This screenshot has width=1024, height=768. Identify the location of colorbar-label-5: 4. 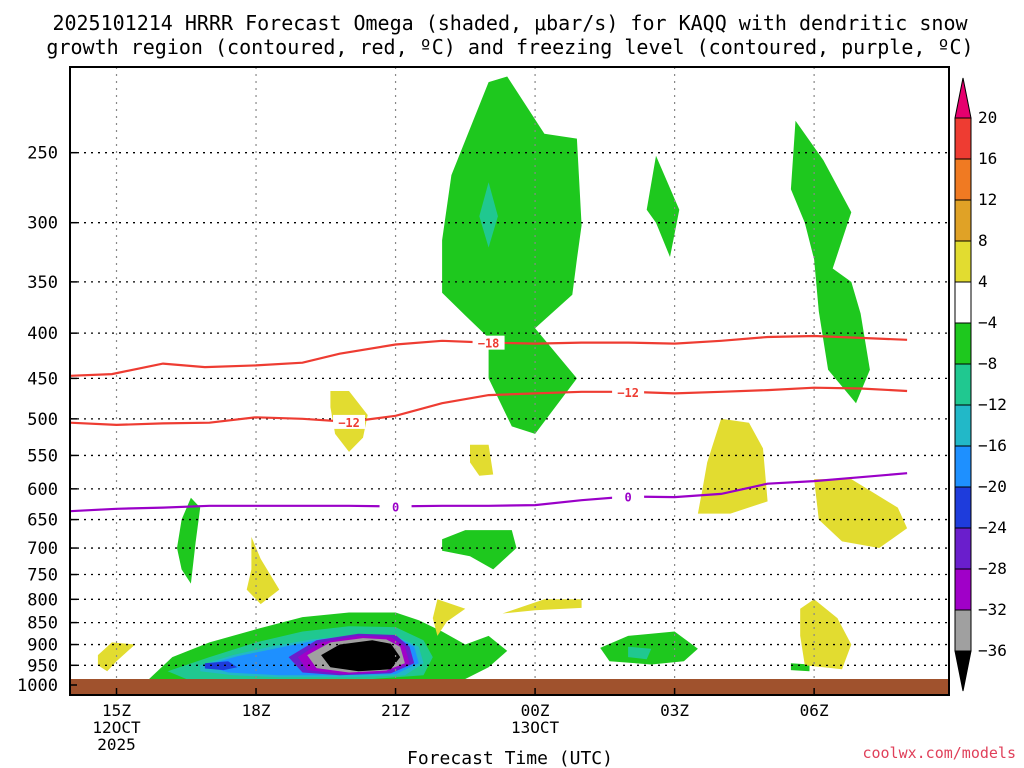
(983, 281).